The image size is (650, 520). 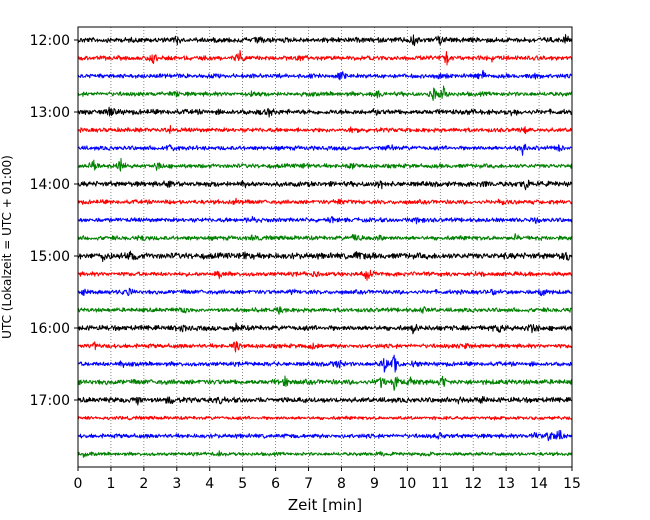 I want to click on y-tick-label: 16:00, so click(x=50, y=329).